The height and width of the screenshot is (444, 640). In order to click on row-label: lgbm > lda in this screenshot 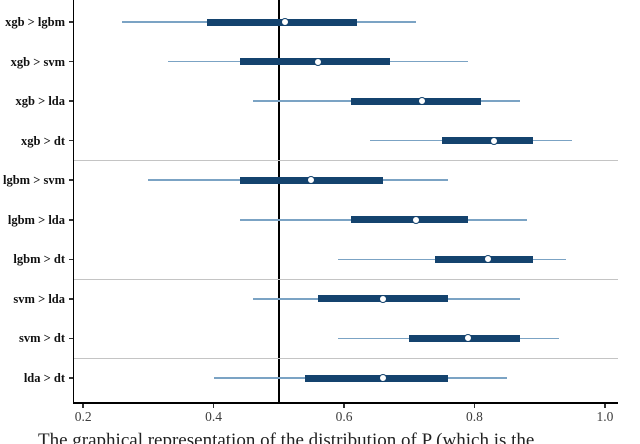, I will do `click(36, 219)`.